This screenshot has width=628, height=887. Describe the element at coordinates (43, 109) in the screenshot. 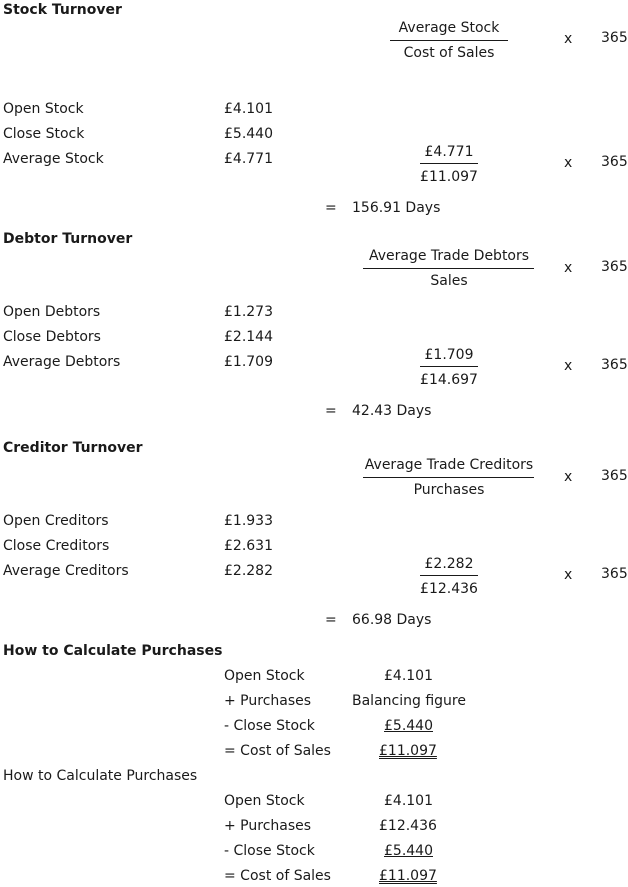

I see `stock-open-label: Open Stock` at that location.